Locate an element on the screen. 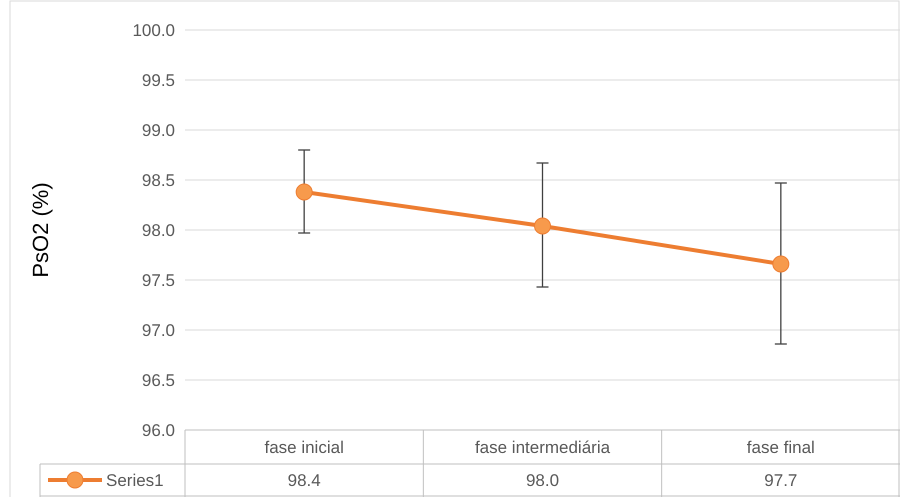 Image resolution: width=900 pixels, height=497 pixels. y-tick-label: 97.0 is located at coordinates (158, 330).